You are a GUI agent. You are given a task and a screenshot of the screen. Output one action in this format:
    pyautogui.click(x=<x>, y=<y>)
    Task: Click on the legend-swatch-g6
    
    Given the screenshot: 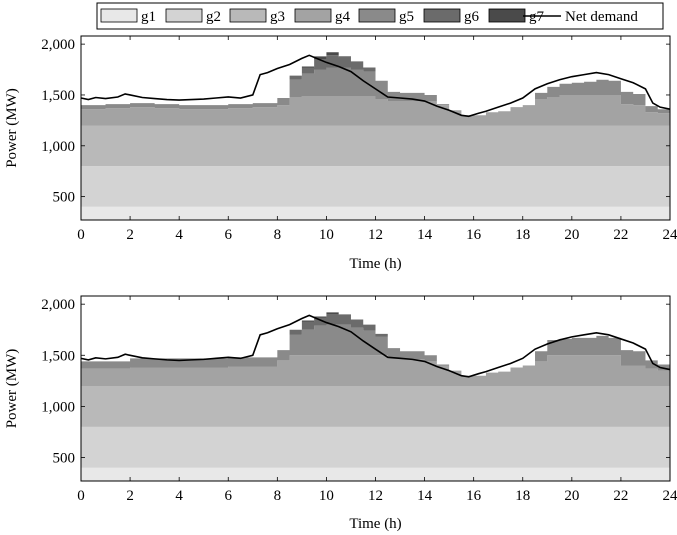 What is the action you would take?
    pyautogui.click(x=442, y=15)
    